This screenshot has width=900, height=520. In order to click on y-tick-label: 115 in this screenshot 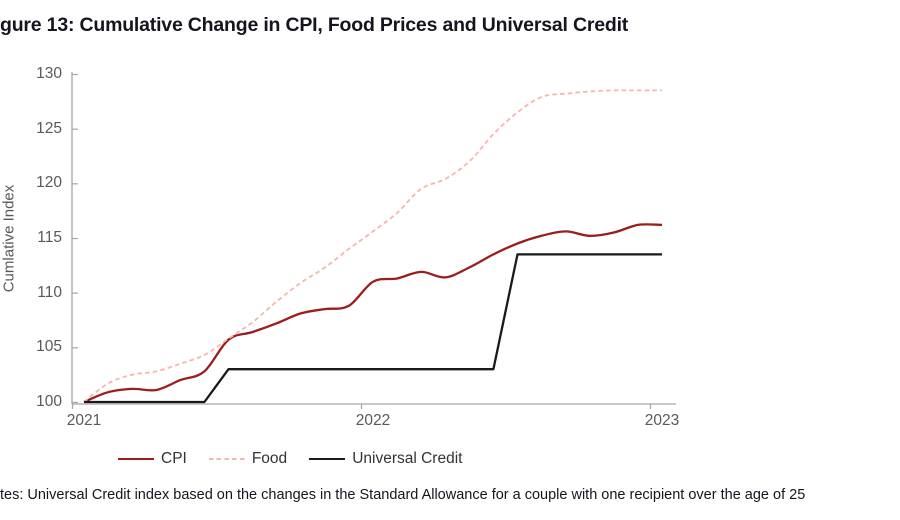, I will do `click(49, 237)`.